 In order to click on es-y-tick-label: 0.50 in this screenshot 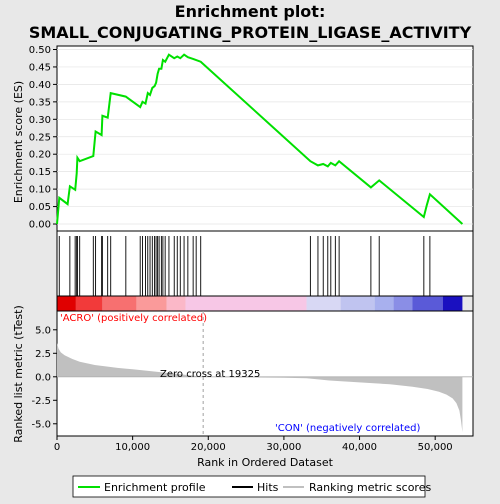, I will do `click(40, 50)`.